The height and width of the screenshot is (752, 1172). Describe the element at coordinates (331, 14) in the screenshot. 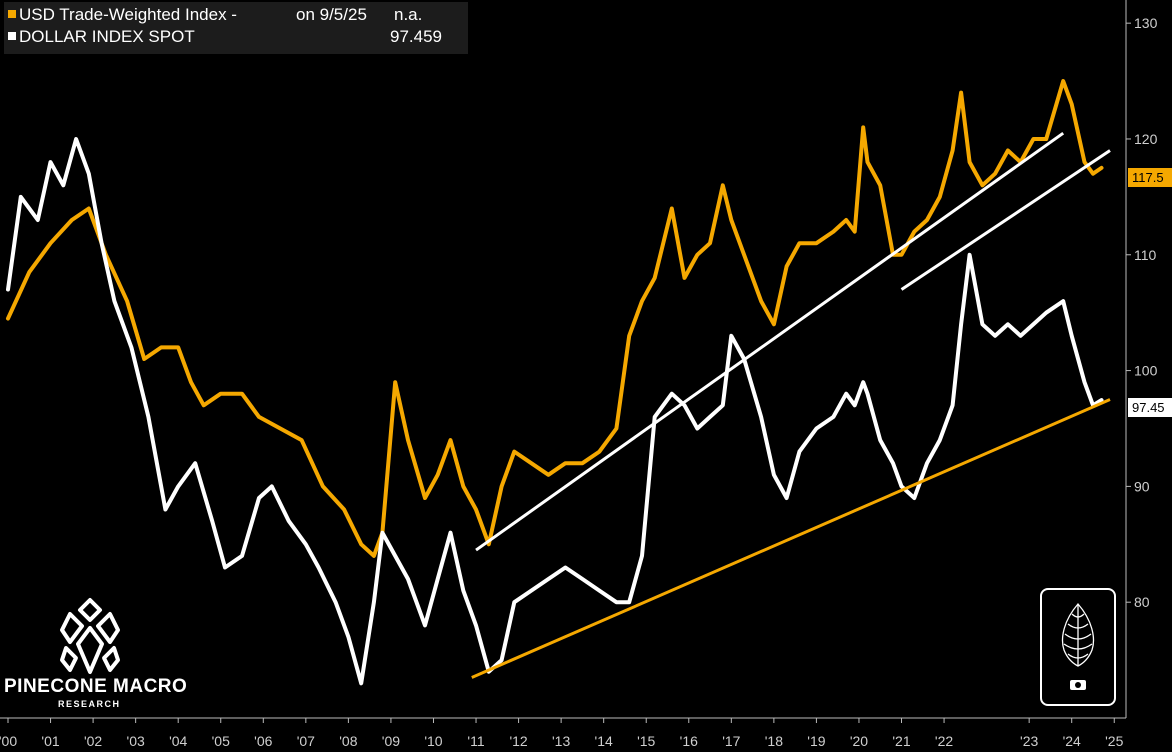

I see `legend-date: on 9/5/25` at that location.